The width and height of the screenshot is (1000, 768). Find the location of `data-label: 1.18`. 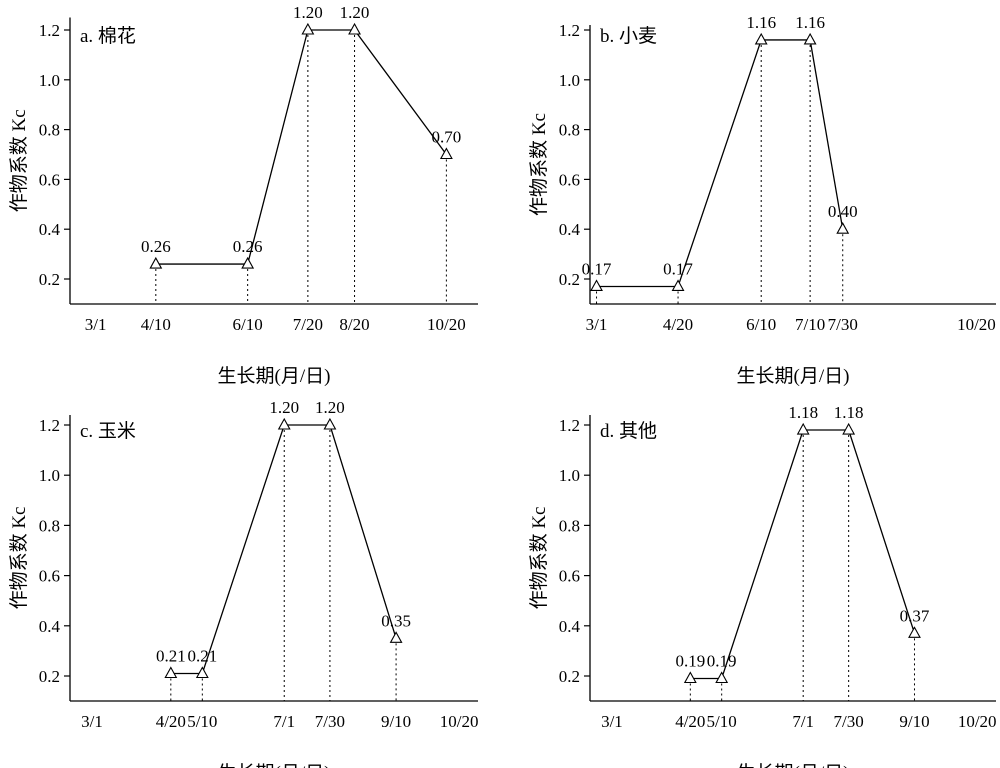

data-label: 1.18 is located at coordinates (849, 412).